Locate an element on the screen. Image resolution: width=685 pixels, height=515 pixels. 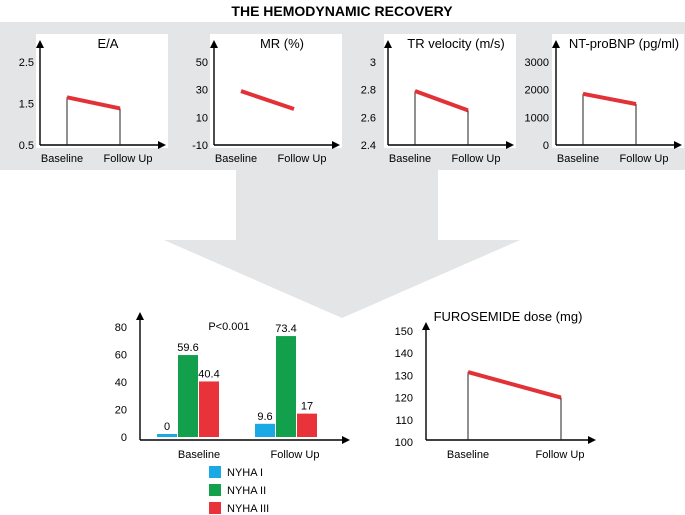
tr-y-tick-label: 2.6 is located at coordinates (368, 118).